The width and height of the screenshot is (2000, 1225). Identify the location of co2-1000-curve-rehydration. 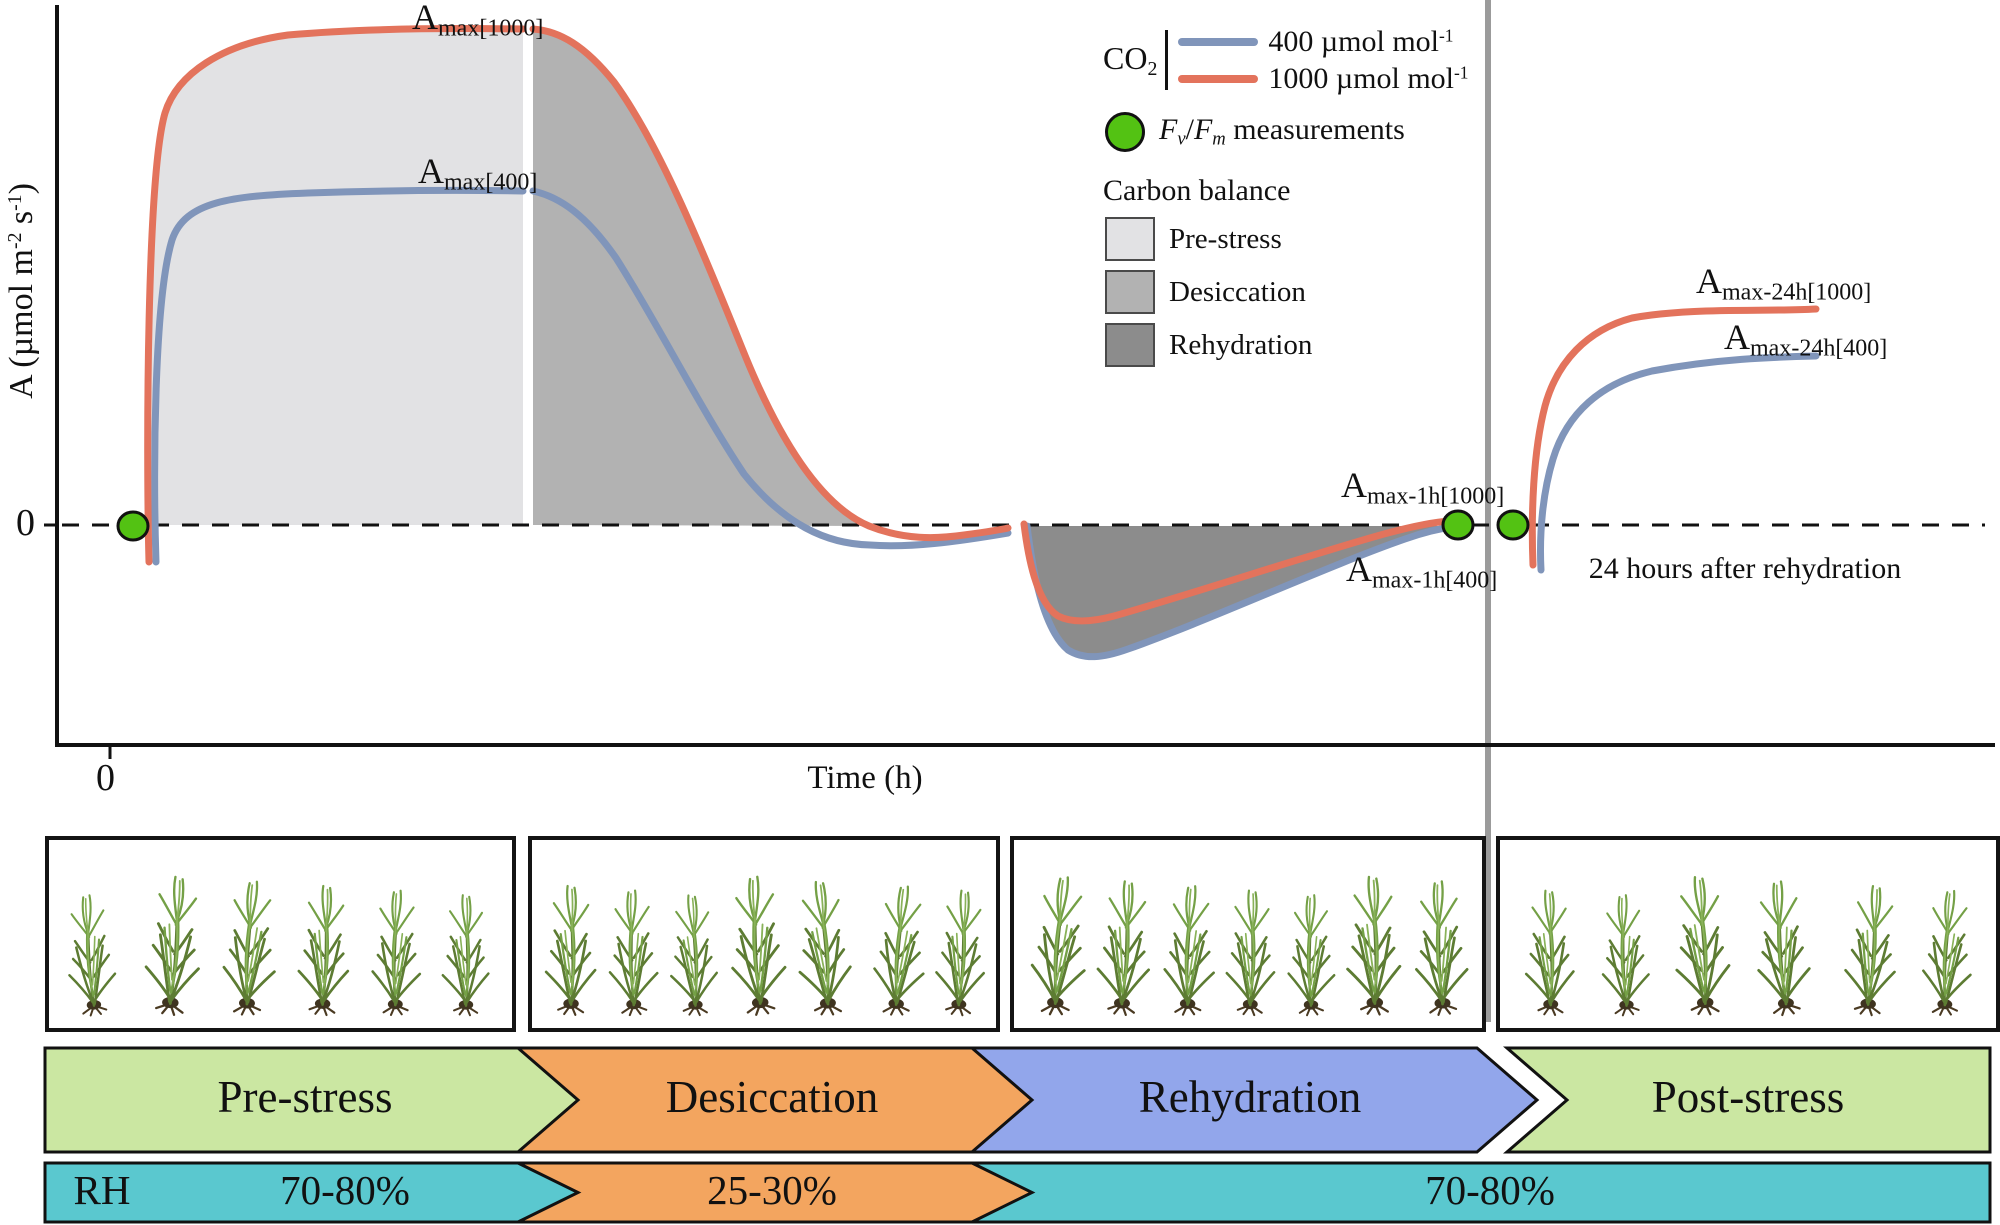
(1241, 571).